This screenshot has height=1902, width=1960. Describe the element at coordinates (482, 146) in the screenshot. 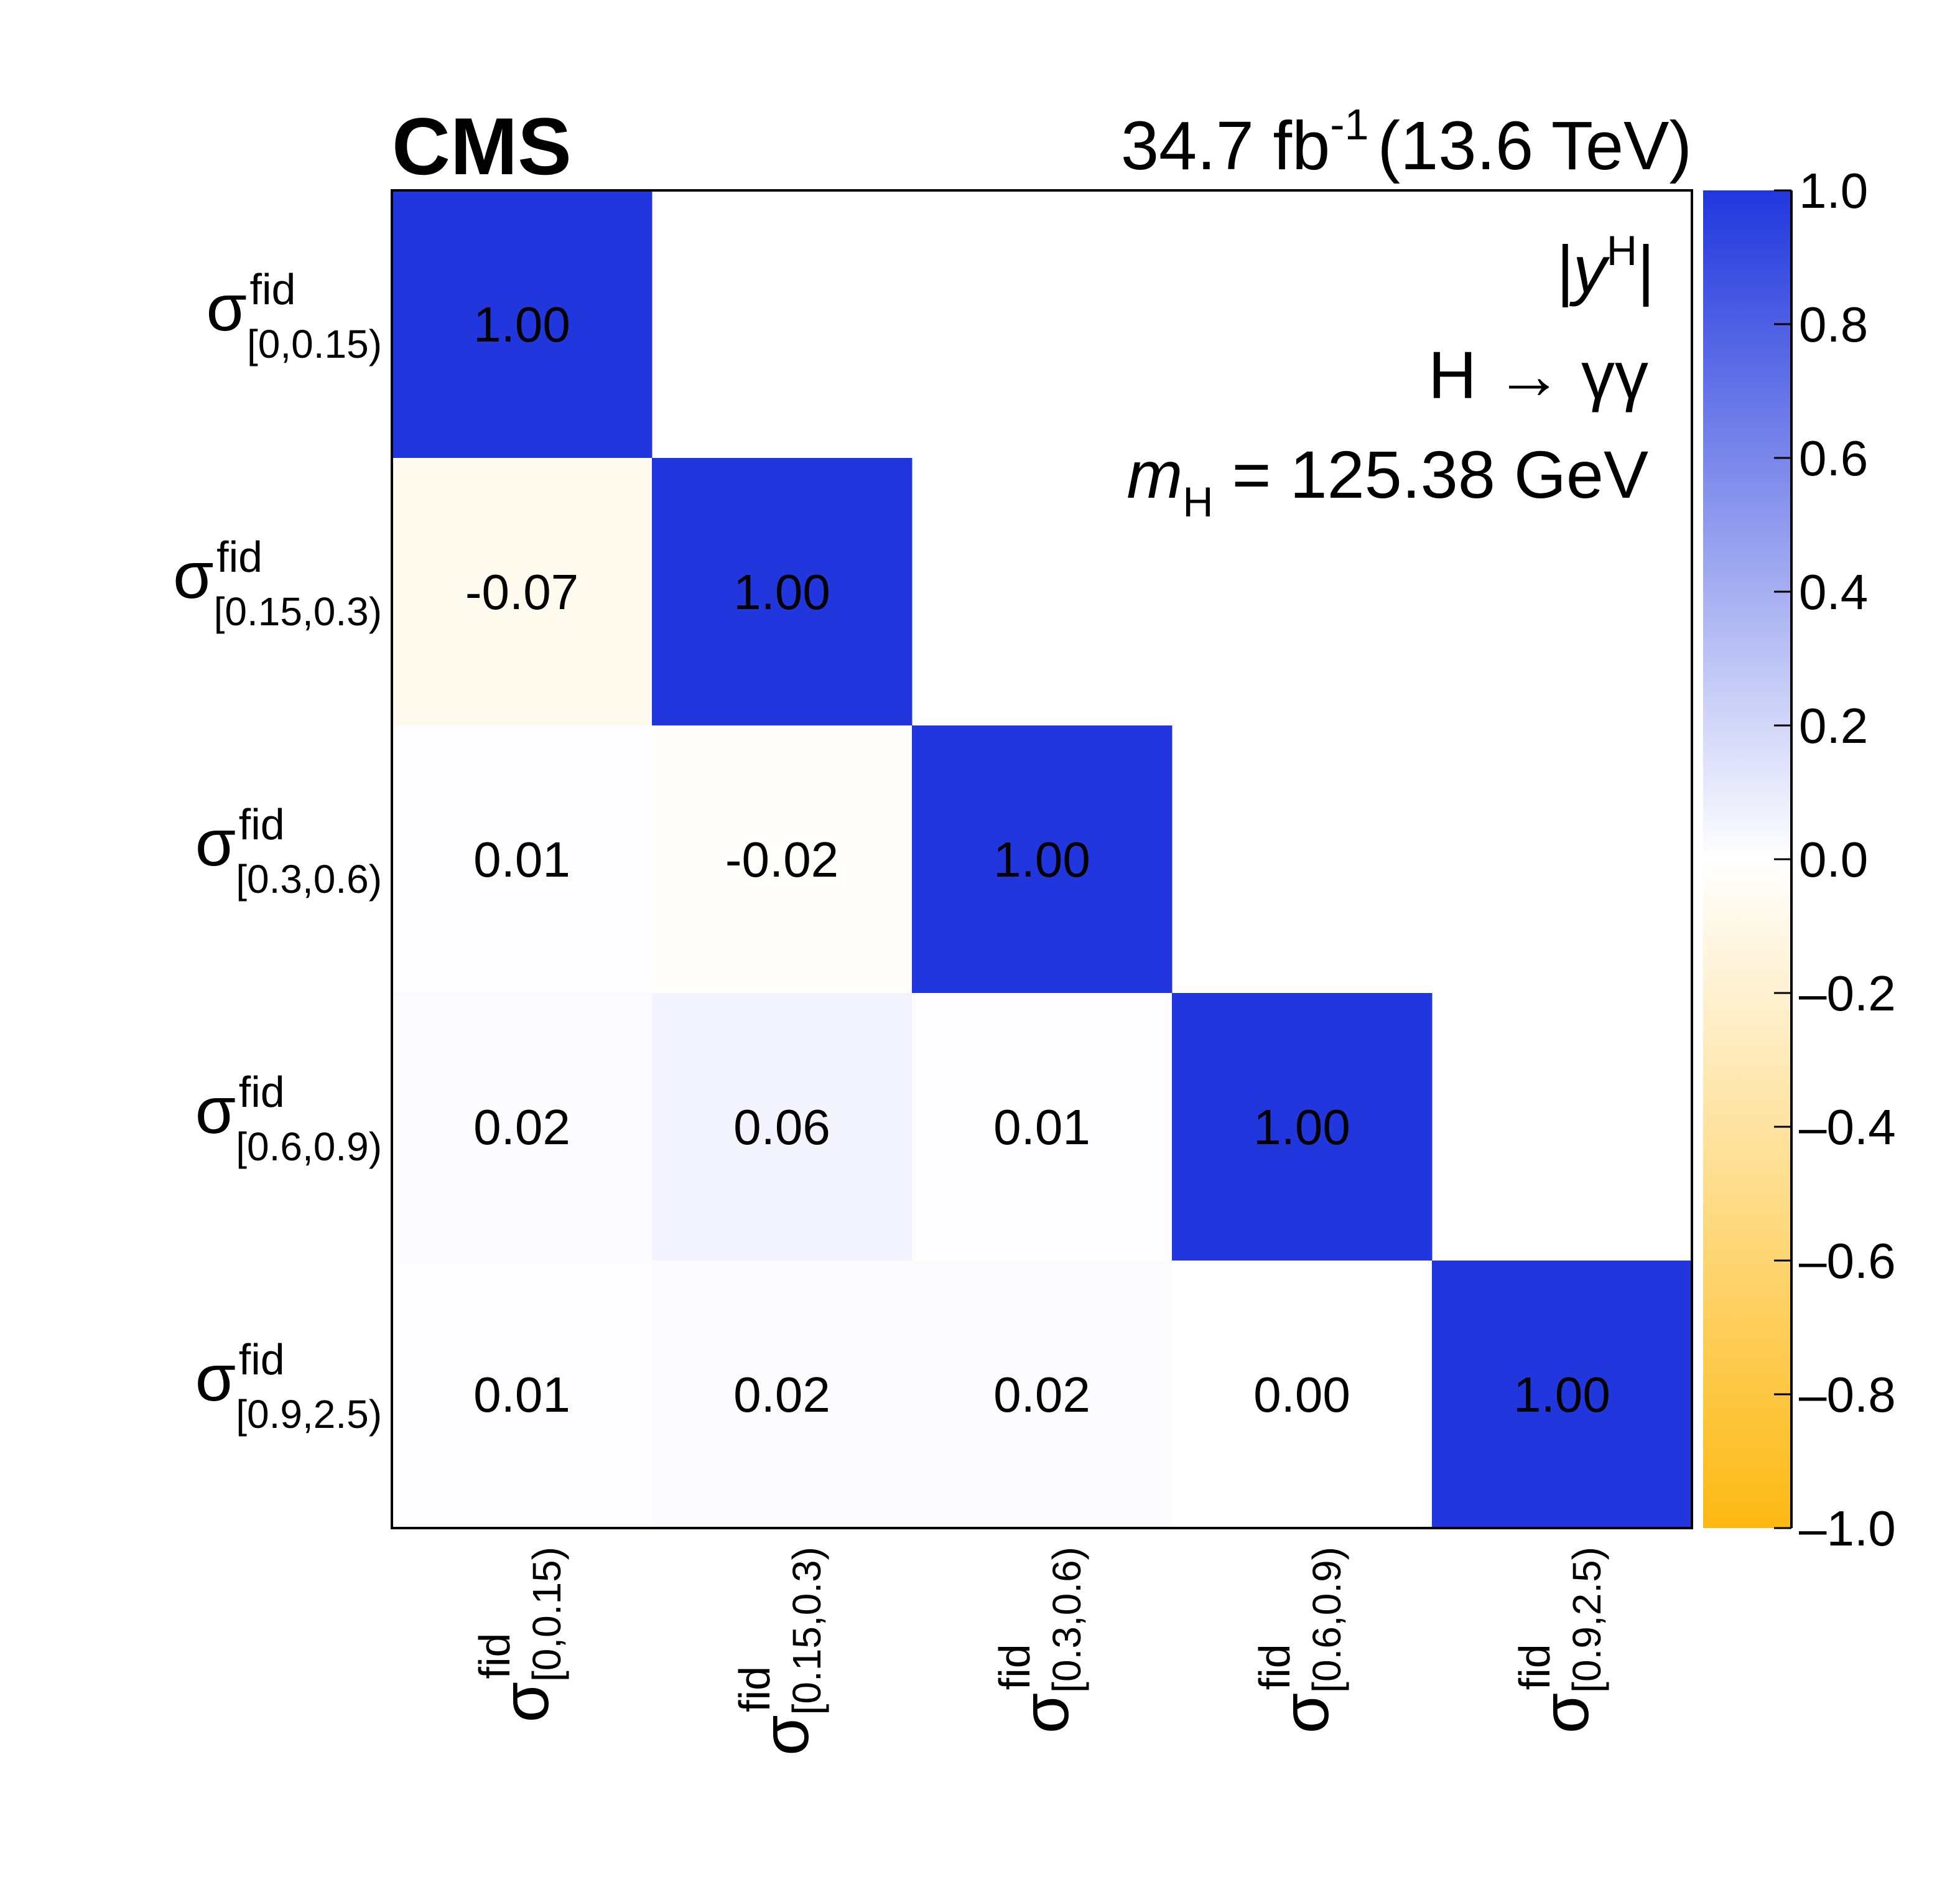

I see `experiment-label: CMS` at that location.